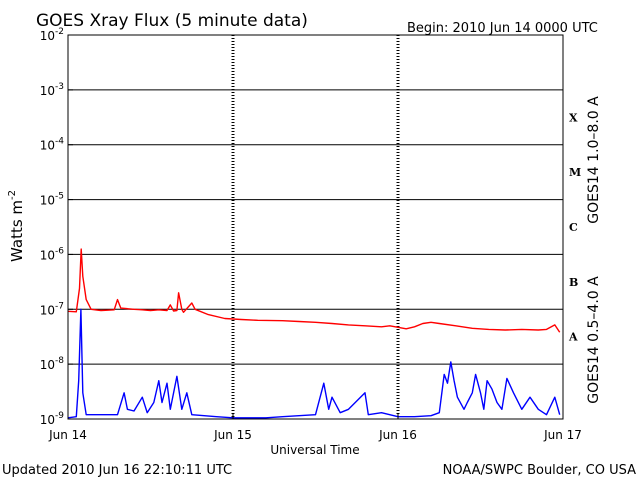 This screenshot has height=480, width=640. I want to click on legend-red-series: GOES14 1.0–8.0 A, so click(594, 160).